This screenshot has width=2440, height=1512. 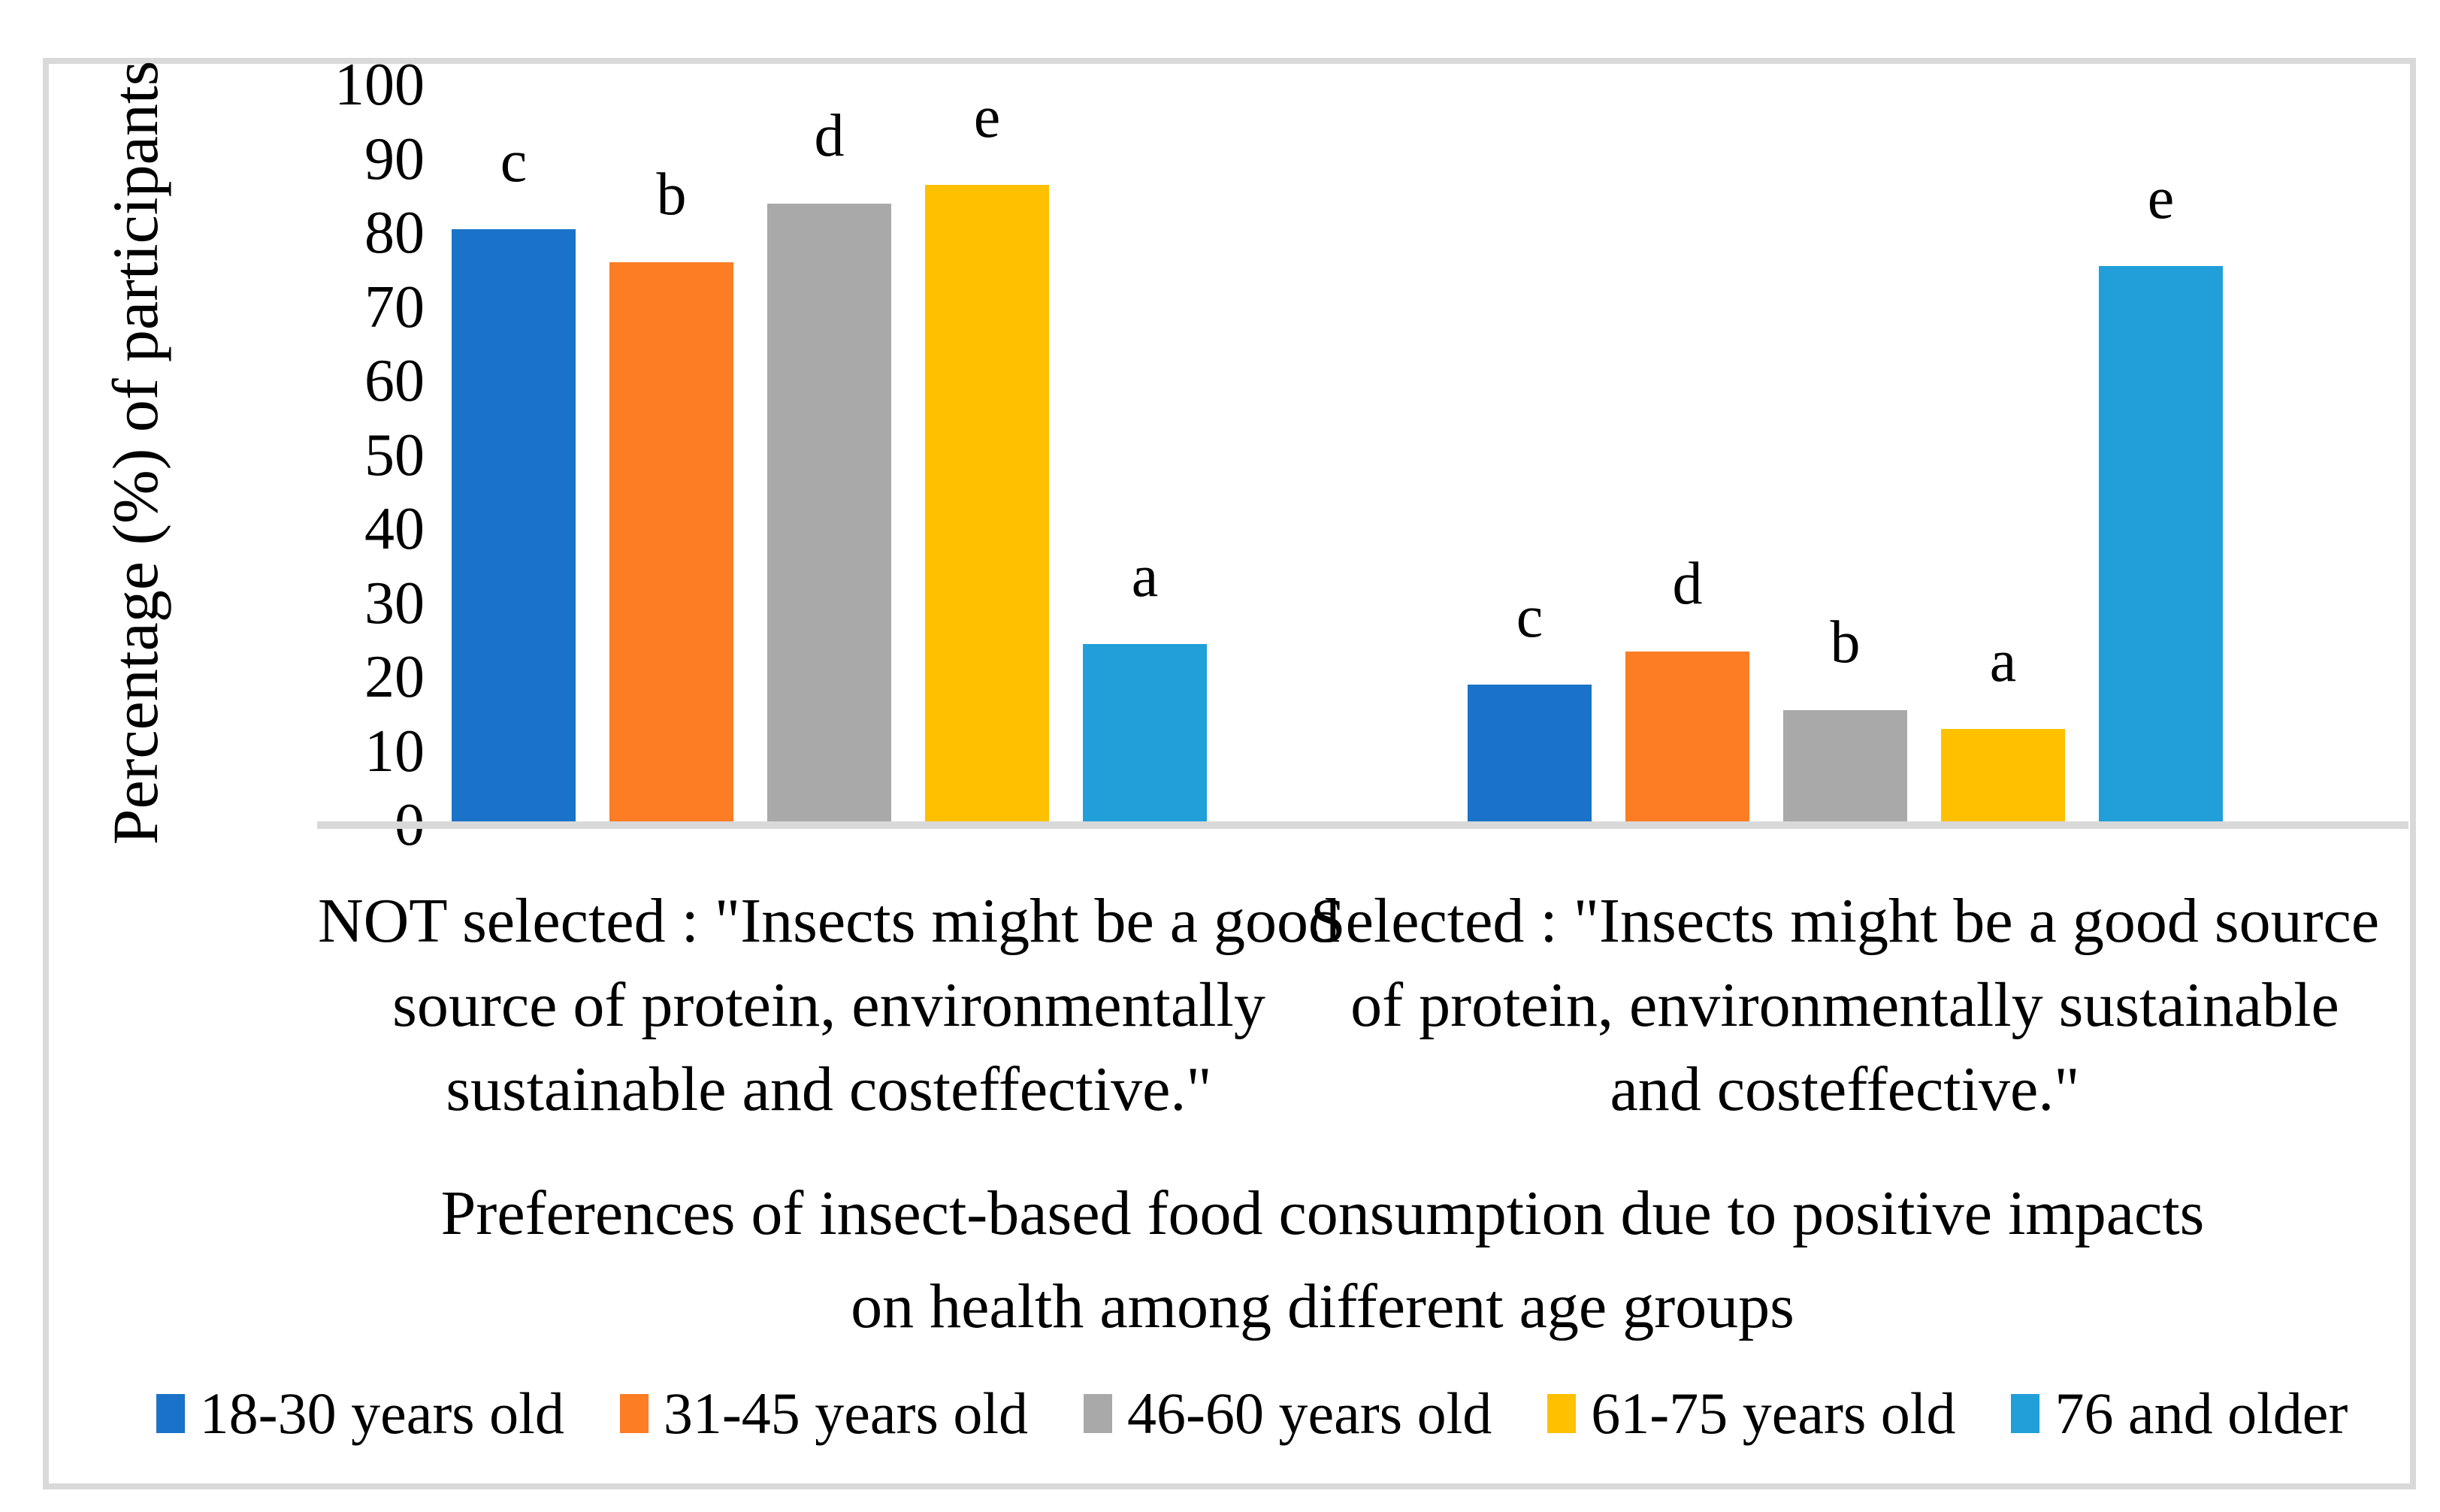 I want to click on significance-letter-group1-series1: c, so click(x=514, y=162).